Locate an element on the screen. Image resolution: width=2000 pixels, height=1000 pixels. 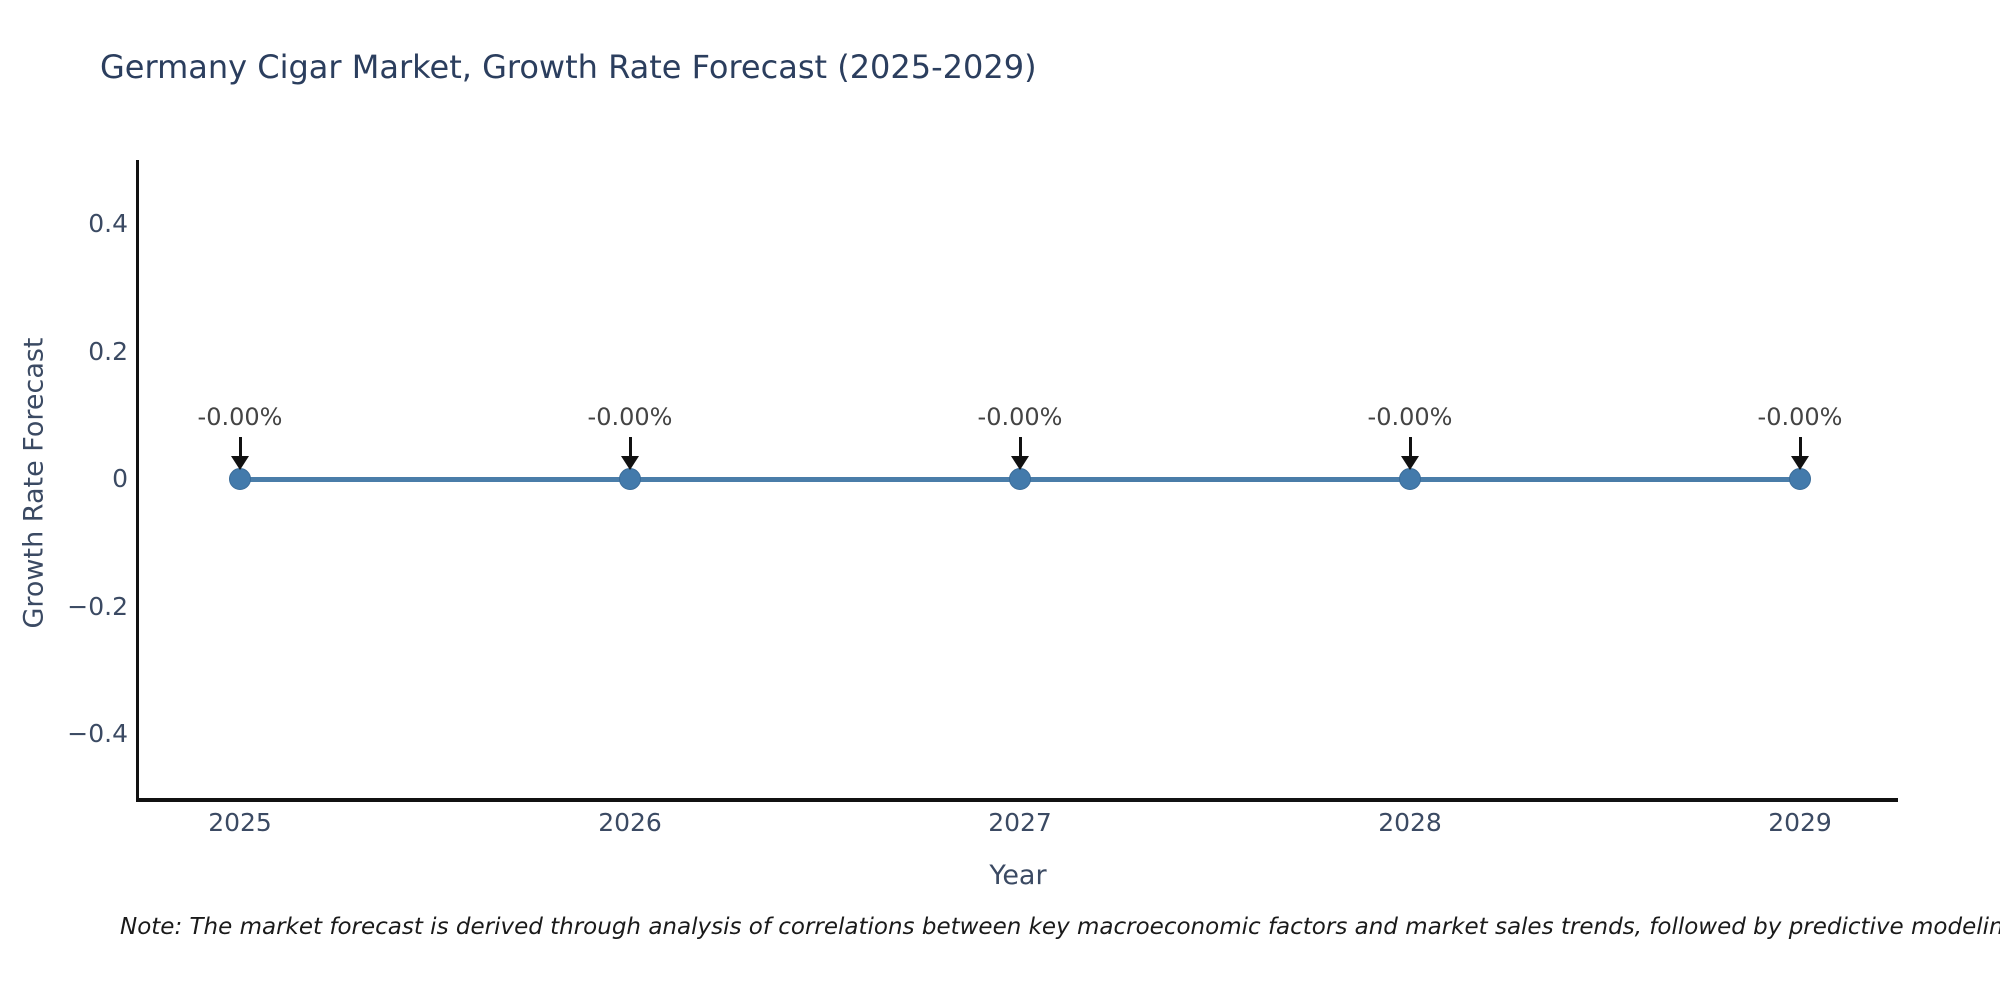
x-tick-label: 2029 is located at coordinates (1800, 822).